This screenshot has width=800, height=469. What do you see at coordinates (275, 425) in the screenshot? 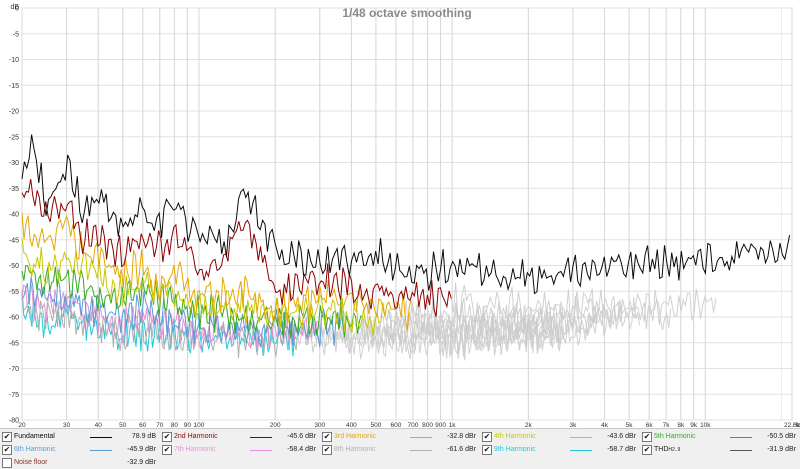
I see `x-tick-label: 200` at bounding box center [275, 425].